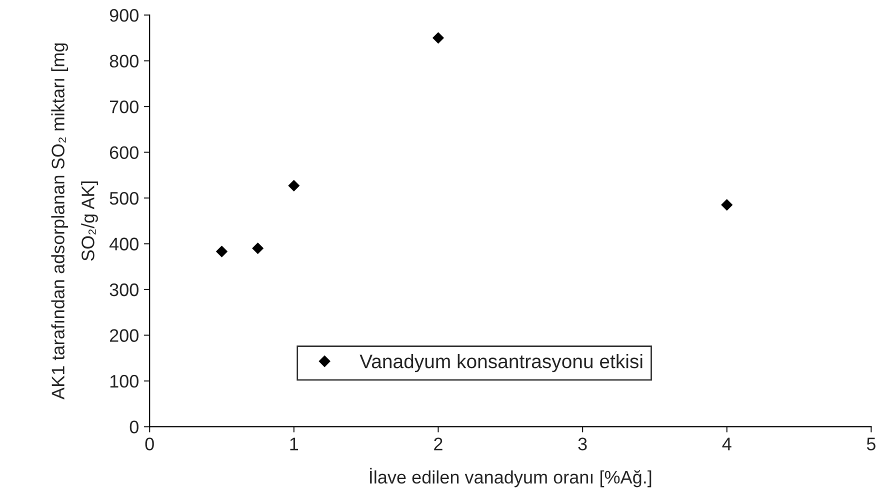 This screenshot has width=880, height=502. What do you see at coordinates (871, 444) in the screenshot?
I see `x-tick-label: 5` at bounding box center [871, 444].